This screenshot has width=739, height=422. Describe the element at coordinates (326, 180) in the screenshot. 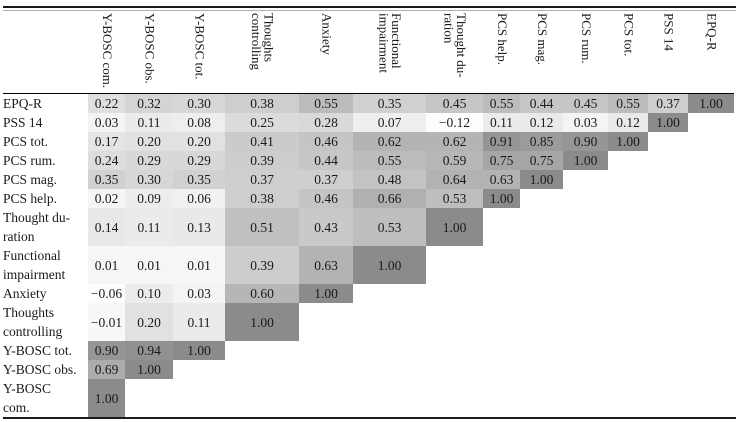

I see `matrix-cell: 0.37` at that location.